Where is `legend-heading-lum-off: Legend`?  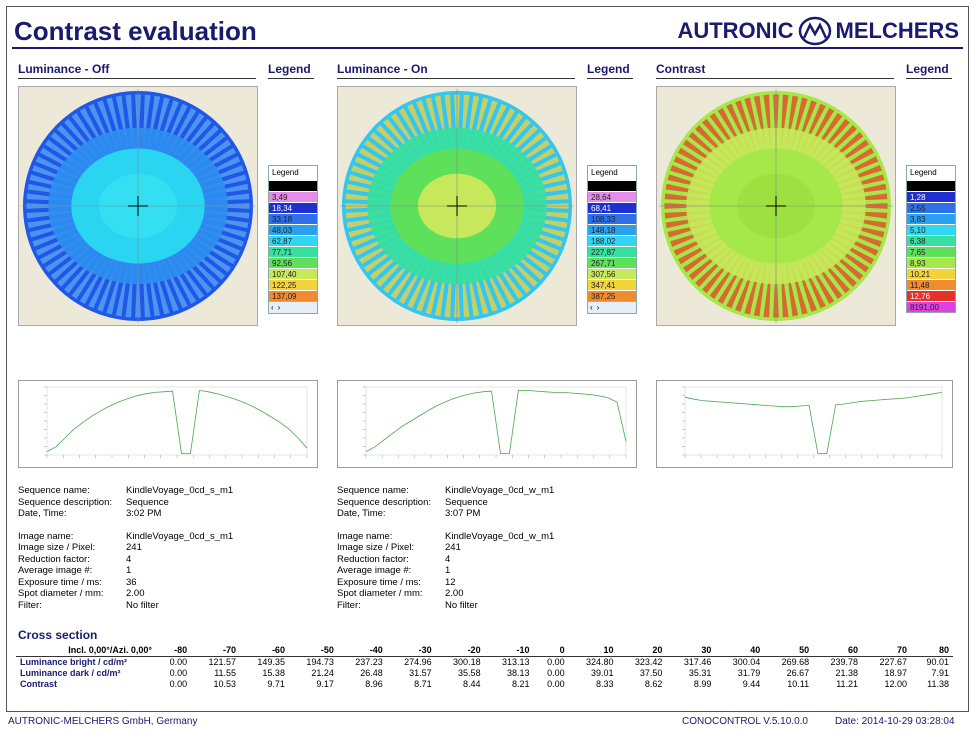 legend-heading-lum-off: Legend is located at coordinates (291, 70).